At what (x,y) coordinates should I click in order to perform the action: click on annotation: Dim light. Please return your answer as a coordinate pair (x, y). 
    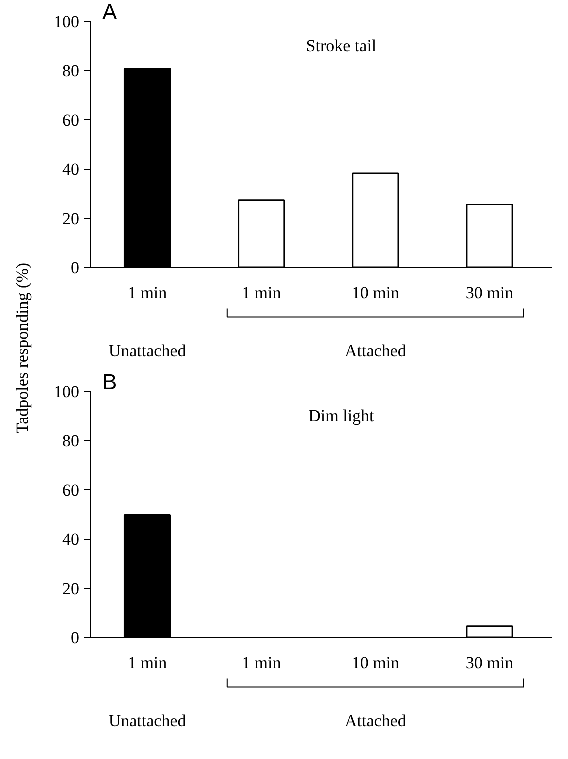
    Looking at the image, I should click on (341, 416).